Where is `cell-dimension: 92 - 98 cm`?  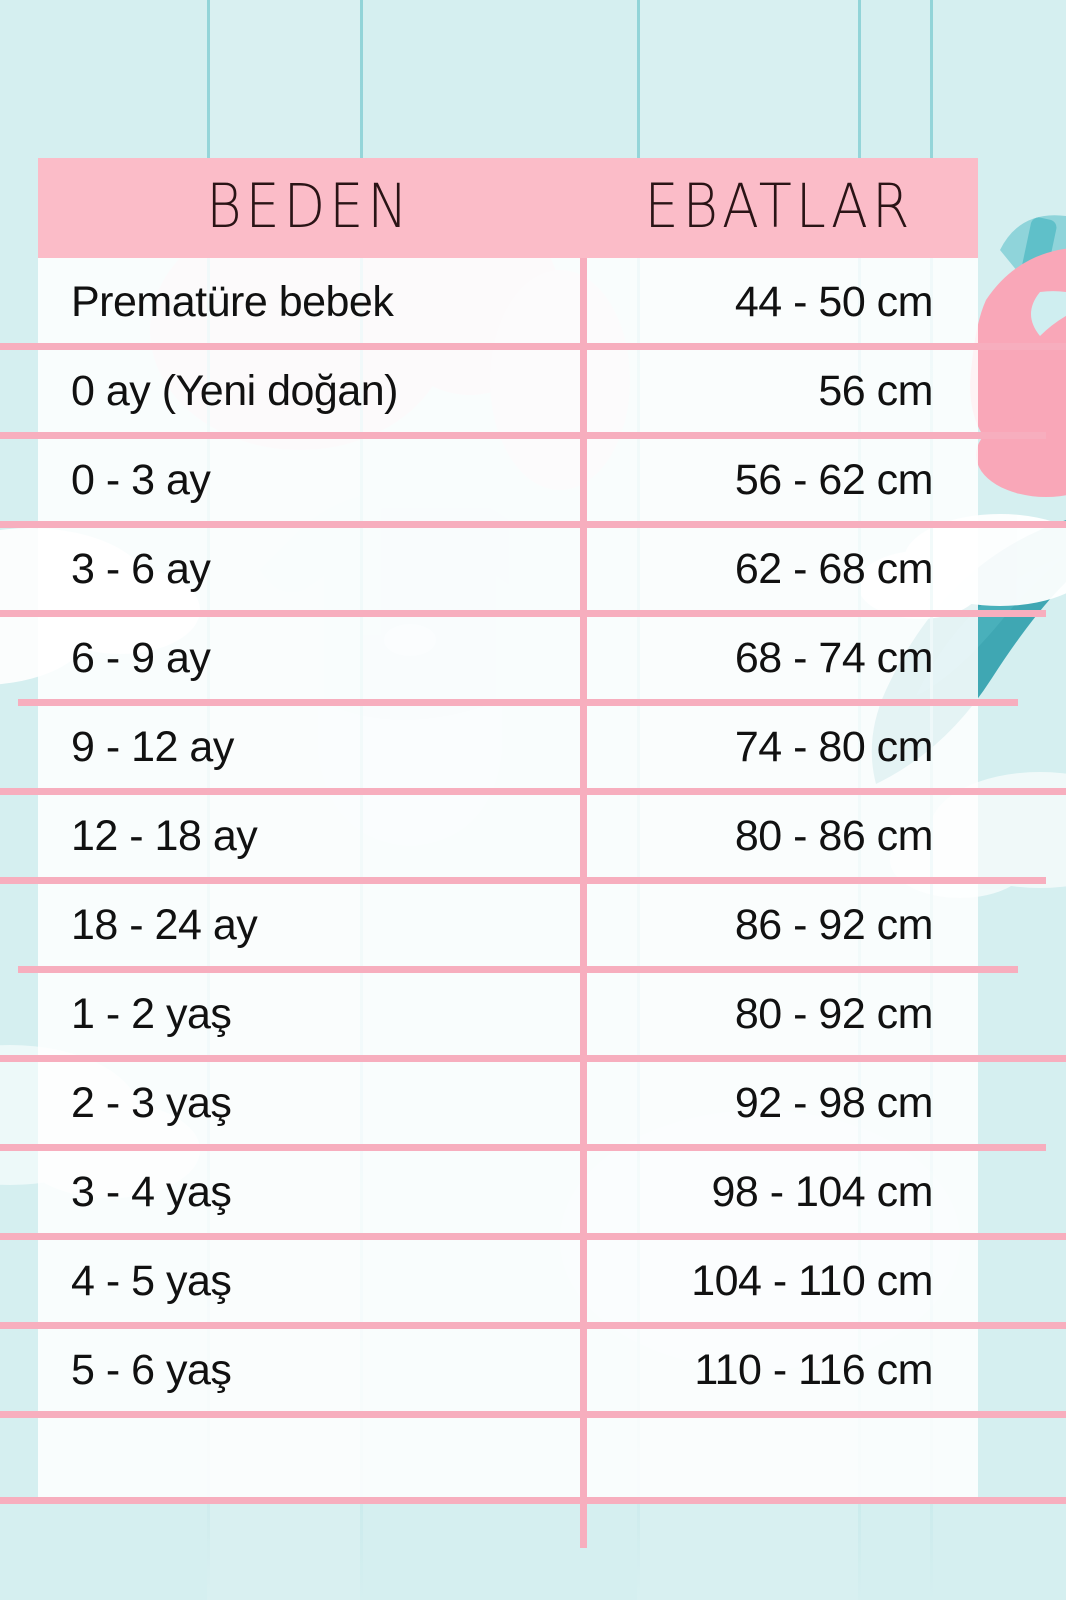
cell-dimension: 92 - 98 cm is located at coordinates (834, 1103).